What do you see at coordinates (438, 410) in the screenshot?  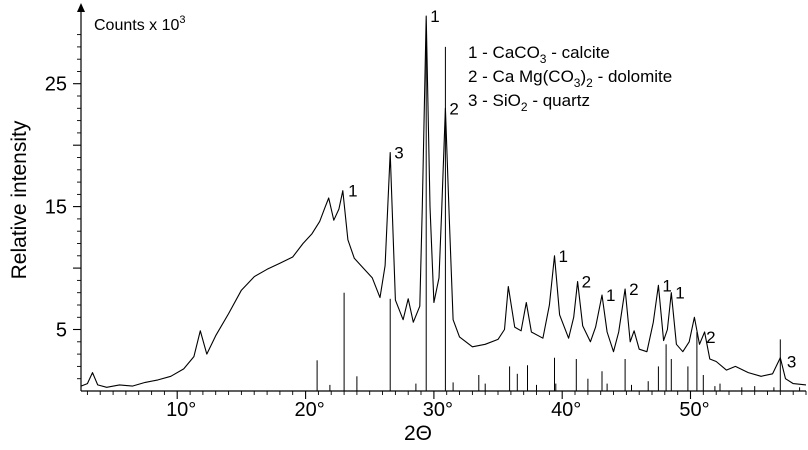 I see `x-tick-label: 30°` at bounding box center [438, 410].